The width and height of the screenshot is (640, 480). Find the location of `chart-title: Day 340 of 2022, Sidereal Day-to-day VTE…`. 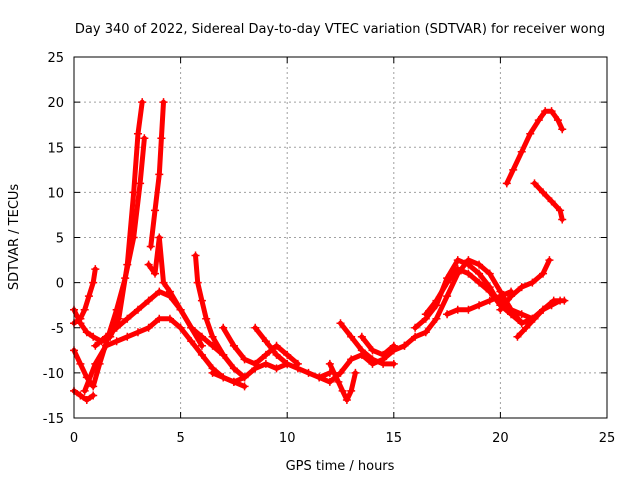

chart-title: Day 340 of 2022, Sidereal Day-to-day VTE… is located at coordinates (340, 29).